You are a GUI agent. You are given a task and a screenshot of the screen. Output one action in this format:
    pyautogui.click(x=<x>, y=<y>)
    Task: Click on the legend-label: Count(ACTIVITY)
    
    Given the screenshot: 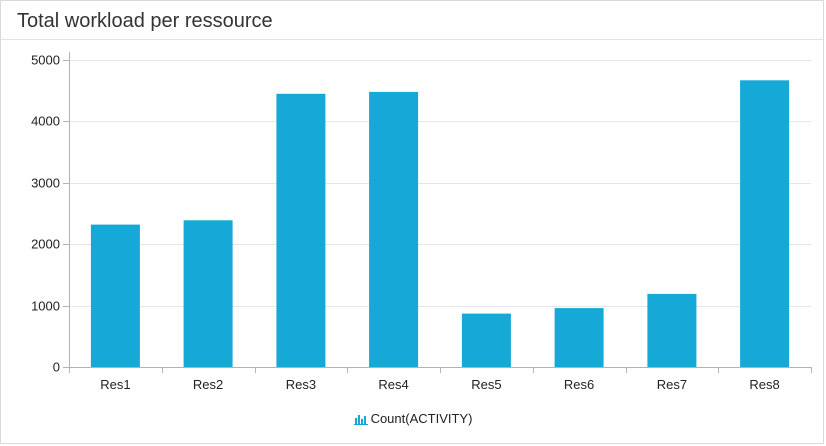 What is the action you would take?
    pyautogui.click(x=421, y=418)
    